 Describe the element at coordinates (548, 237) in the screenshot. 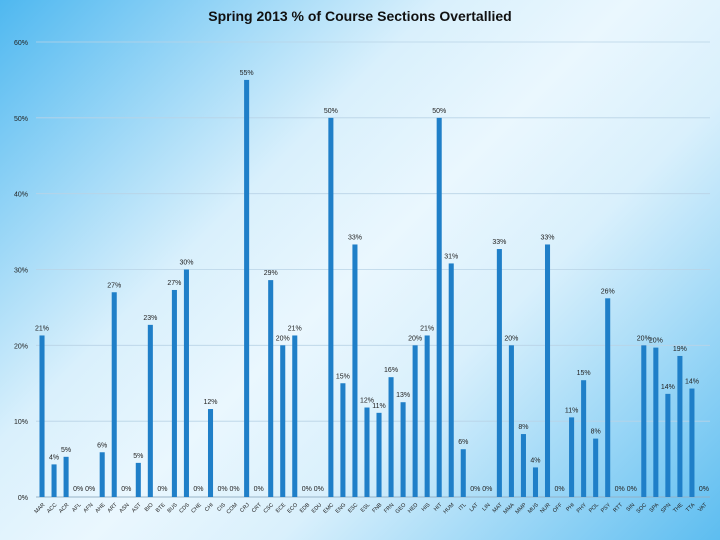

I see `data-label: 33%` at that location.